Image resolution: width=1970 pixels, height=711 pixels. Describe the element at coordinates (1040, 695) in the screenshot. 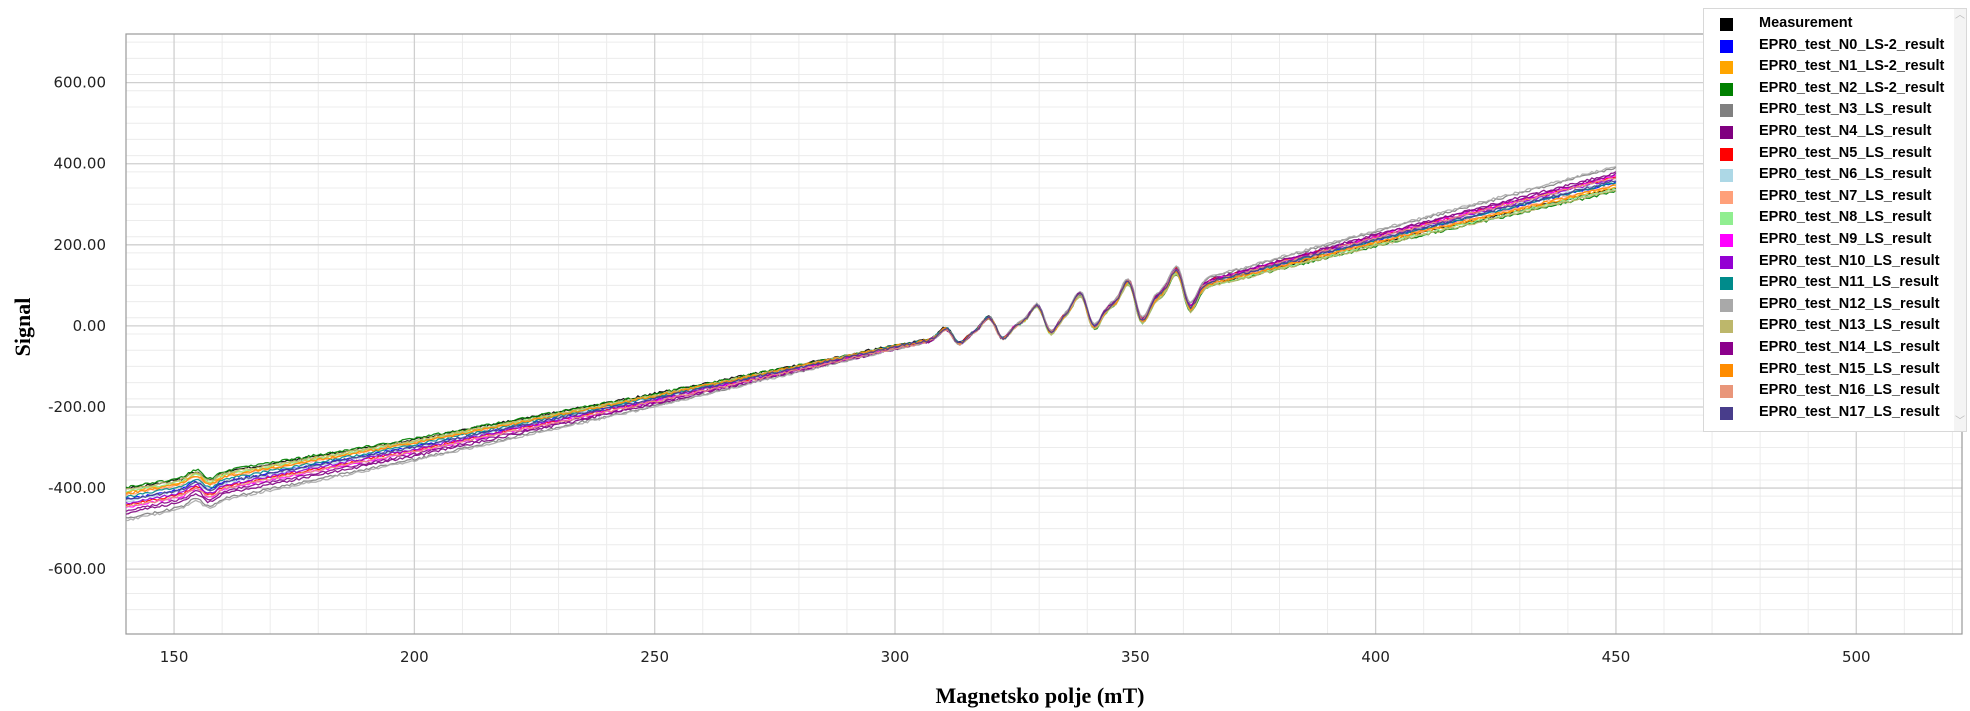

I see `x-axis-title: Magnetsko polje (mT)` at that location.